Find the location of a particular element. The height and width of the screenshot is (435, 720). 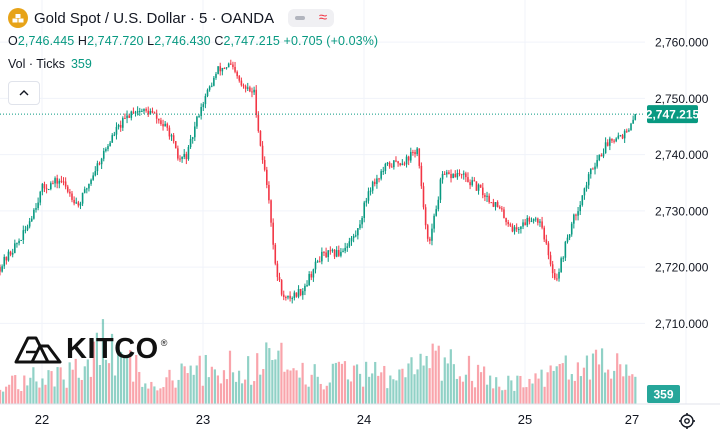

y-tick-label: 2,760.000 is located at coordinates (682, 43).